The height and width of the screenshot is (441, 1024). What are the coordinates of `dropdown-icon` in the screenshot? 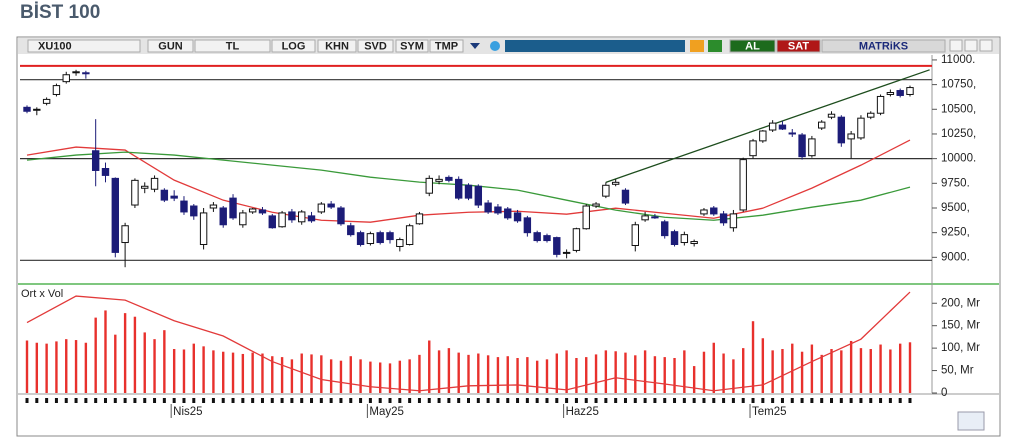 It's located at (475, 46).